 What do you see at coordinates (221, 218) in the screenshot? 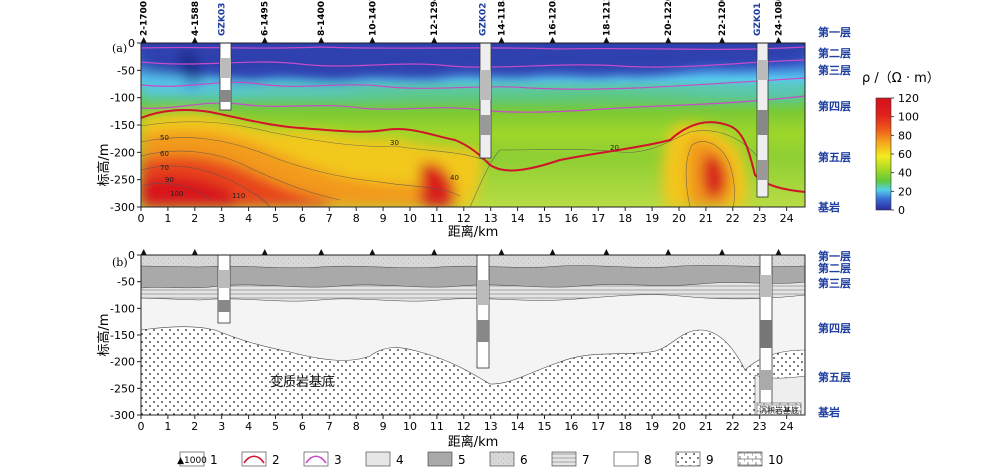
I see `x-tick-label: 3` at bounding box center [221, 218].